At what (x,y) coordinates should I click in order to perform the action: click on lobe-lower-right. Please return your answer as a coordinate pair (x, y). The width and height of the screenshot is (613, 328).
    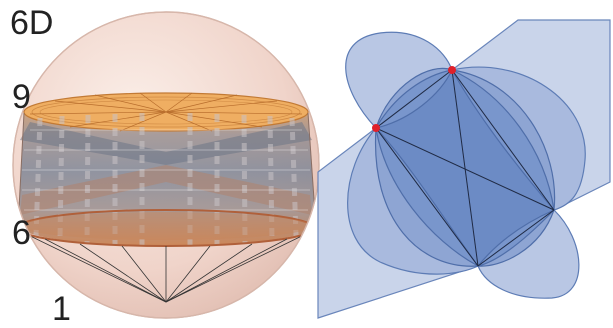
    Looking at the image, I should click on (528, 254).